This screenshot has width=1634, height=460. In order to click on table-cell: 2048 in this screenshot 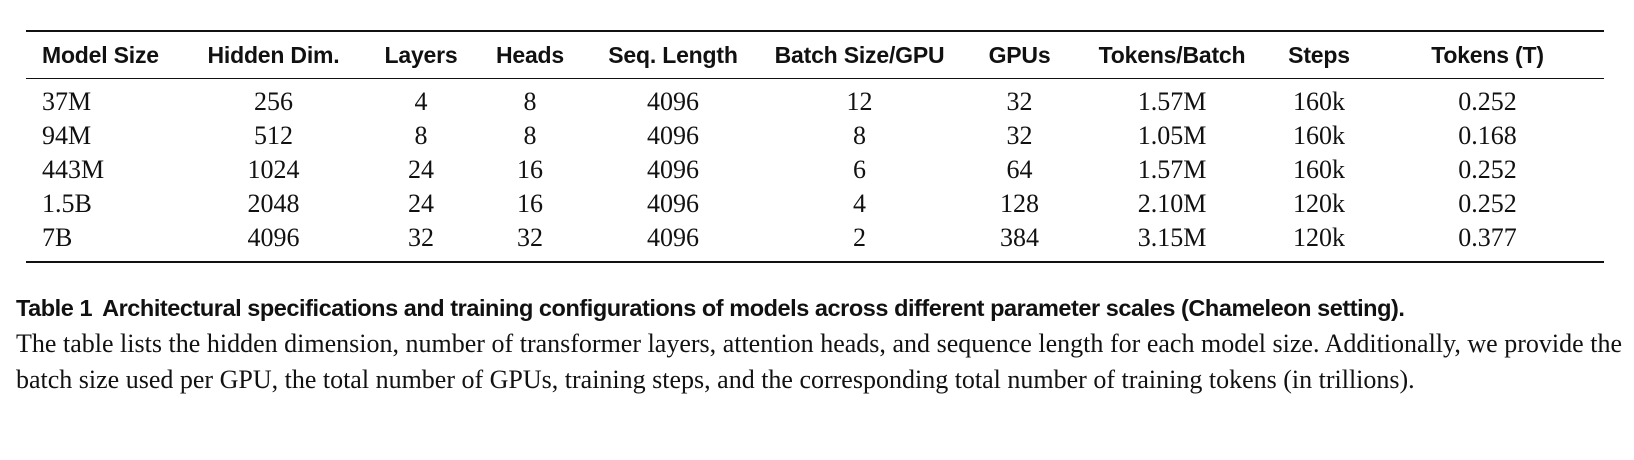, I will do `click(273, 203)`.